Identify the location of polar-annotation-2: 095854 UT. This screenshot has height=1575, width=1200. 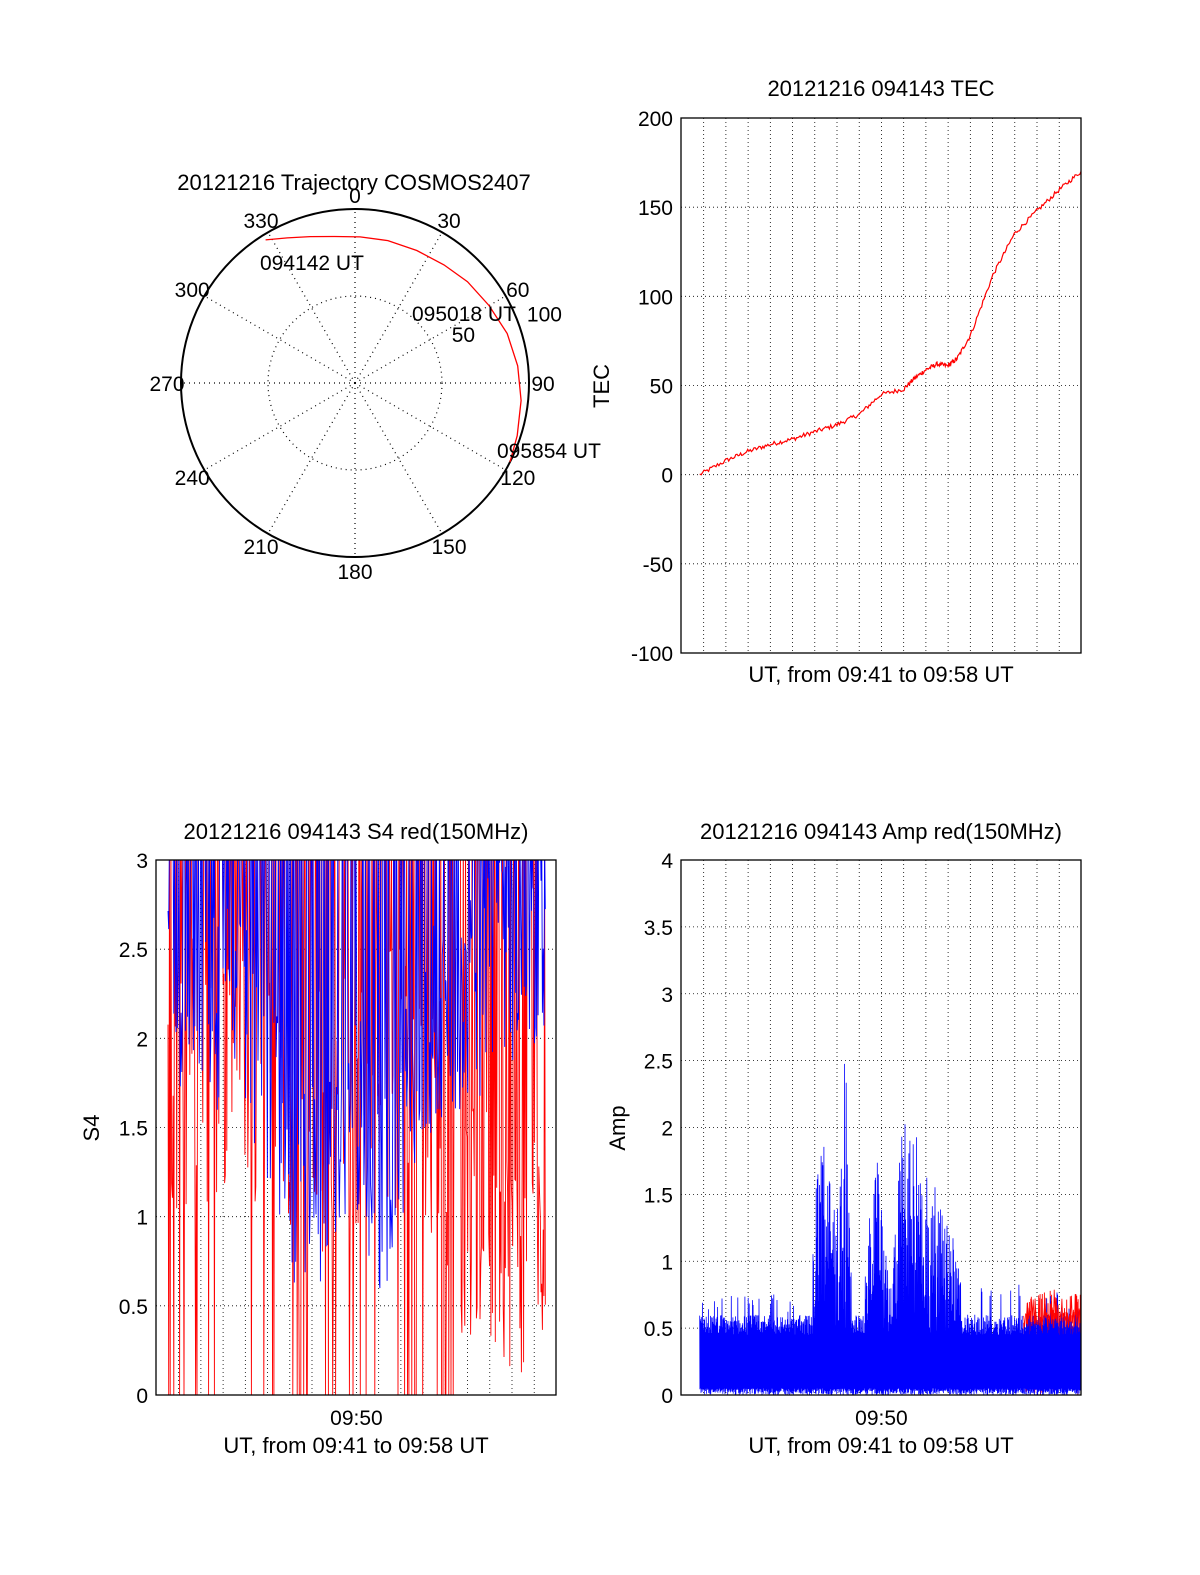
(549, 451).